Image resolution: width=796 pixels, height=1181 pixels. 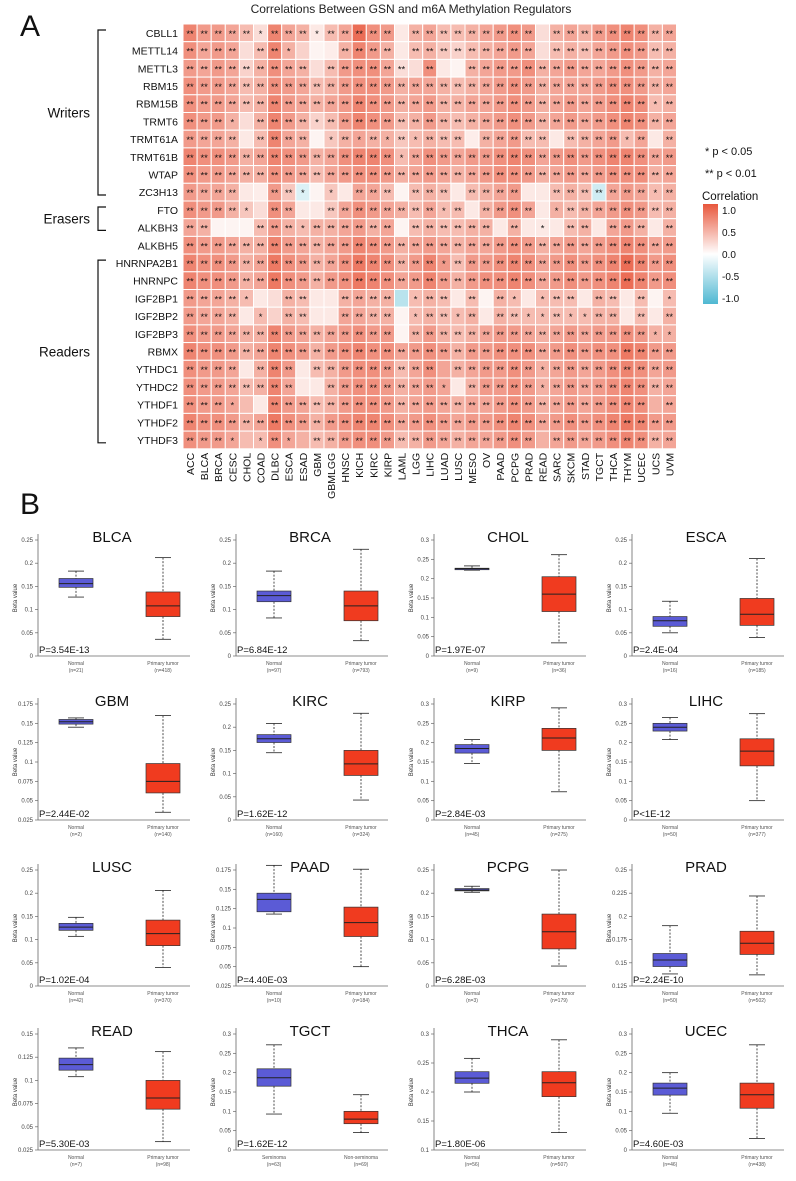 What do you see at coordinates (76, 671) in the screenshot?
I see `boxplot-group-n: (n=21)` at bounding box center [76, 671].